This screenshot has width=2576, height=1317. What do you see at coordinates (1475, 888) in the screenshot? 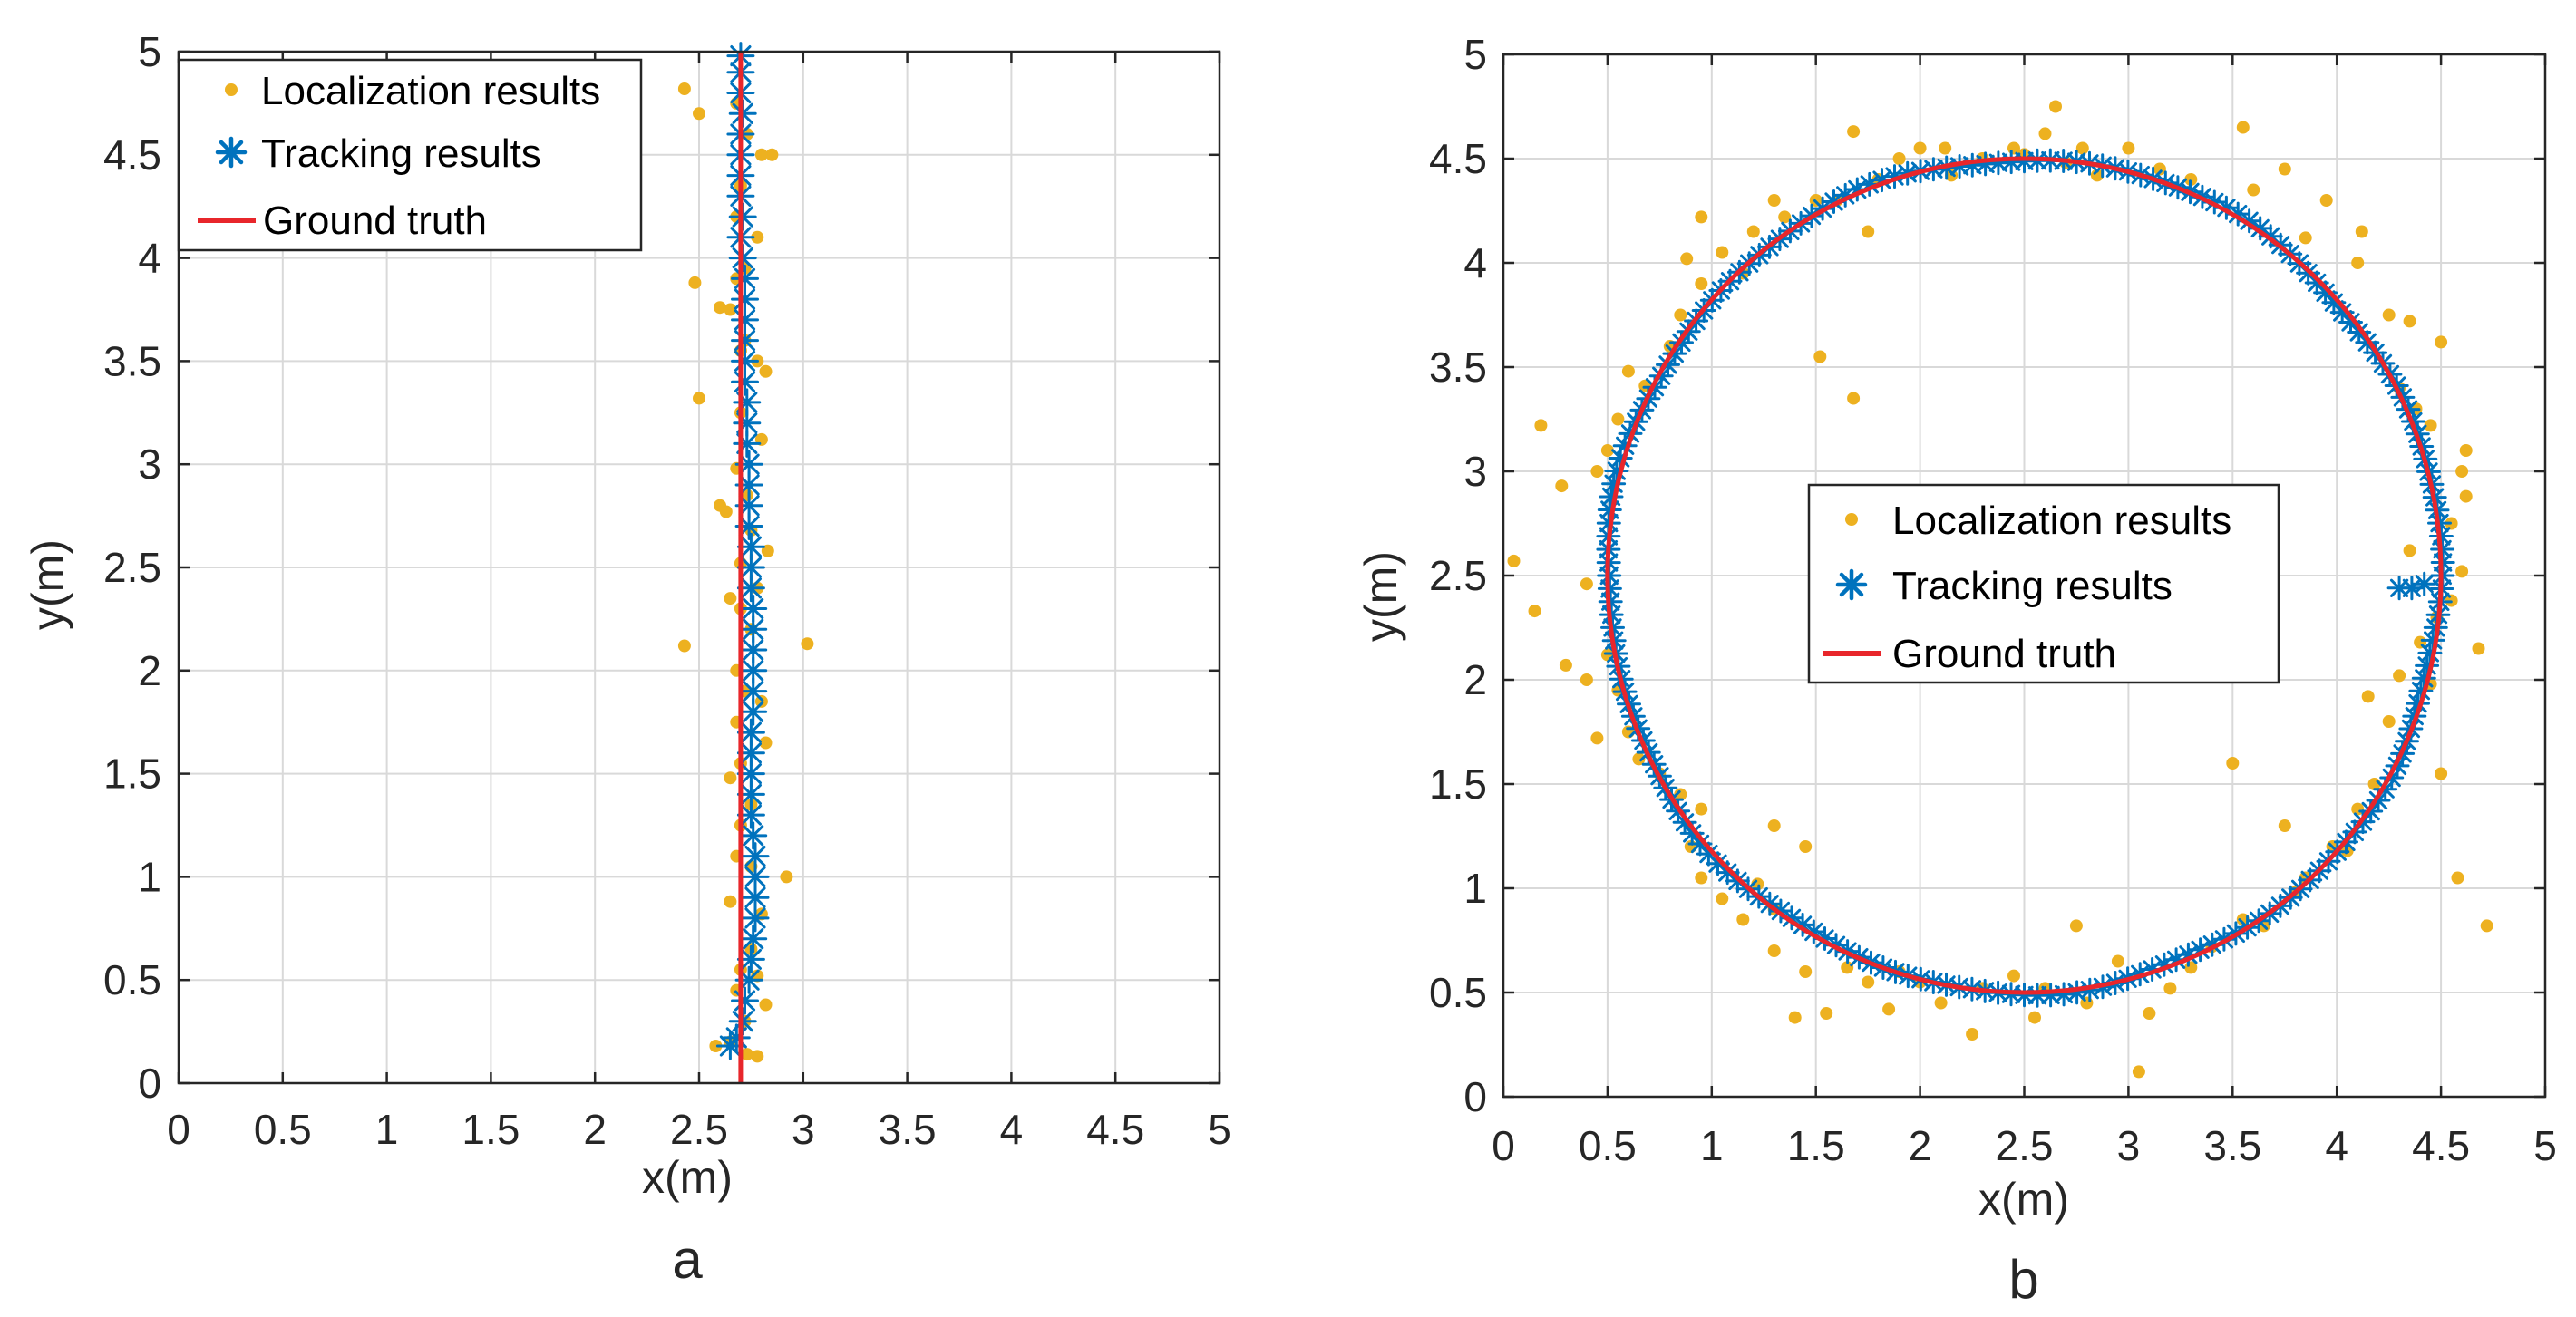
I see `y-tick-label: 1` at bounding box center [1475, 888].